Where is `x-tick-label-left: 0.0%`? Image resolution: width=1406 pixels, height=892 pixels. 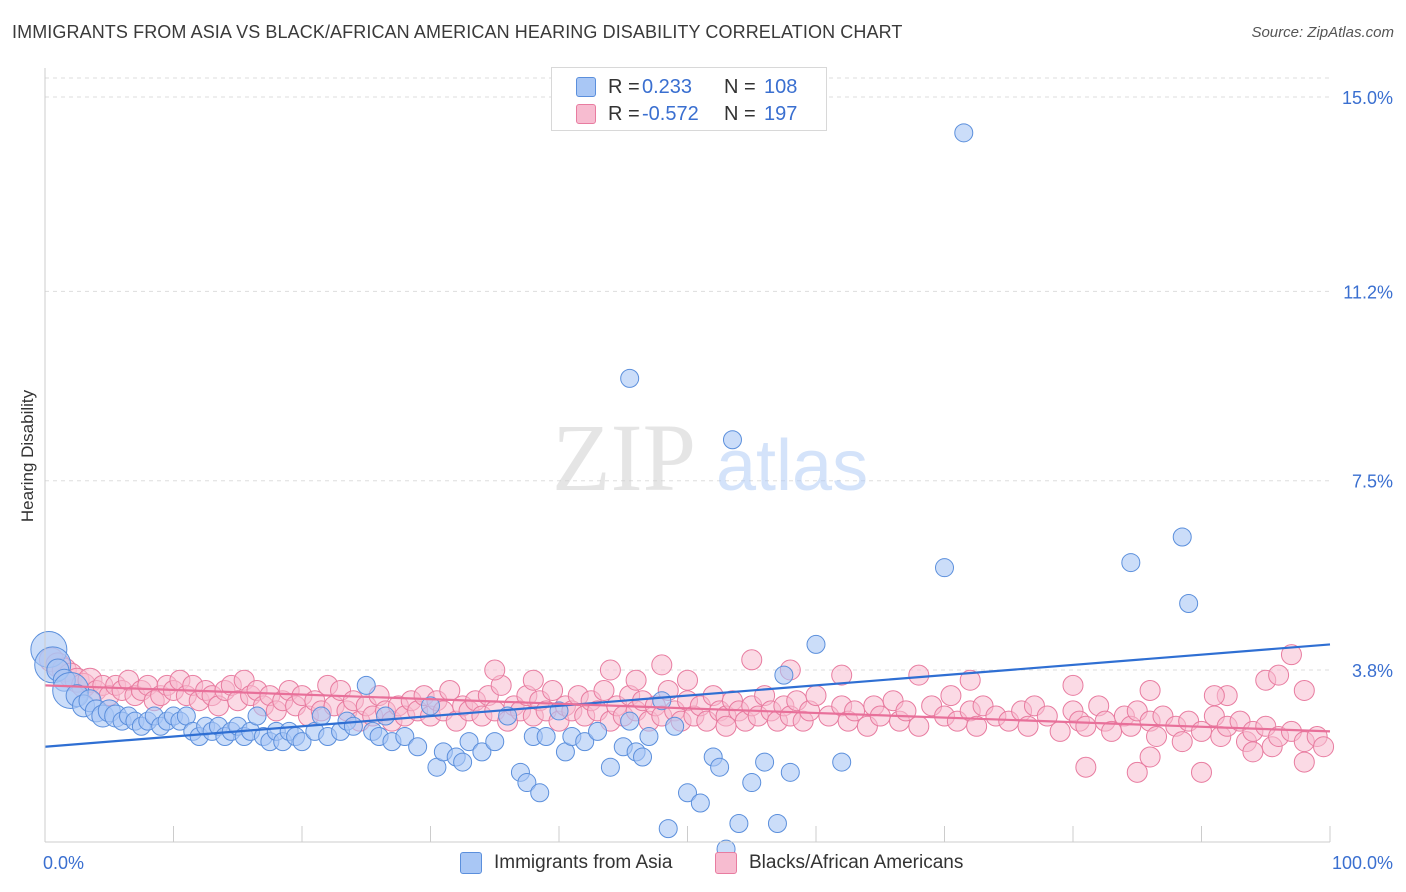 x-tick-label-left: 0.0% is located at coordinates (63, 863).